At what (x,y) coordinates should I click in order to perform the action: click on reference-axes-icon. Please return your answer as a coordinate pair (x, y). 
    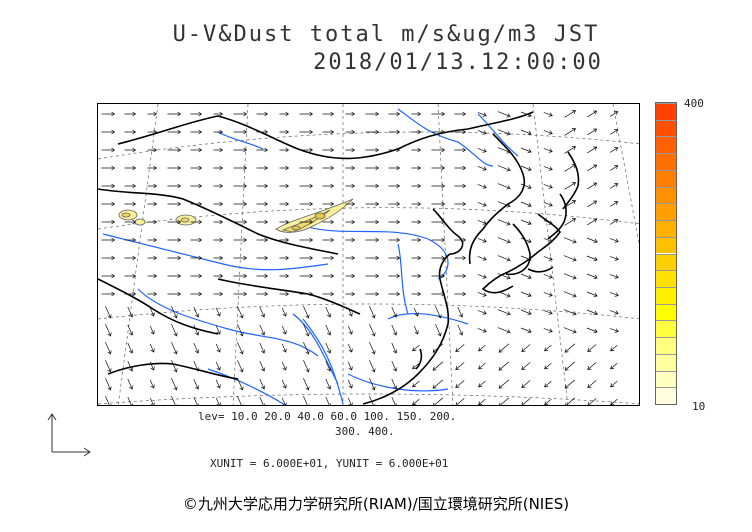
    Looking at the image, I should click on (69, 435).